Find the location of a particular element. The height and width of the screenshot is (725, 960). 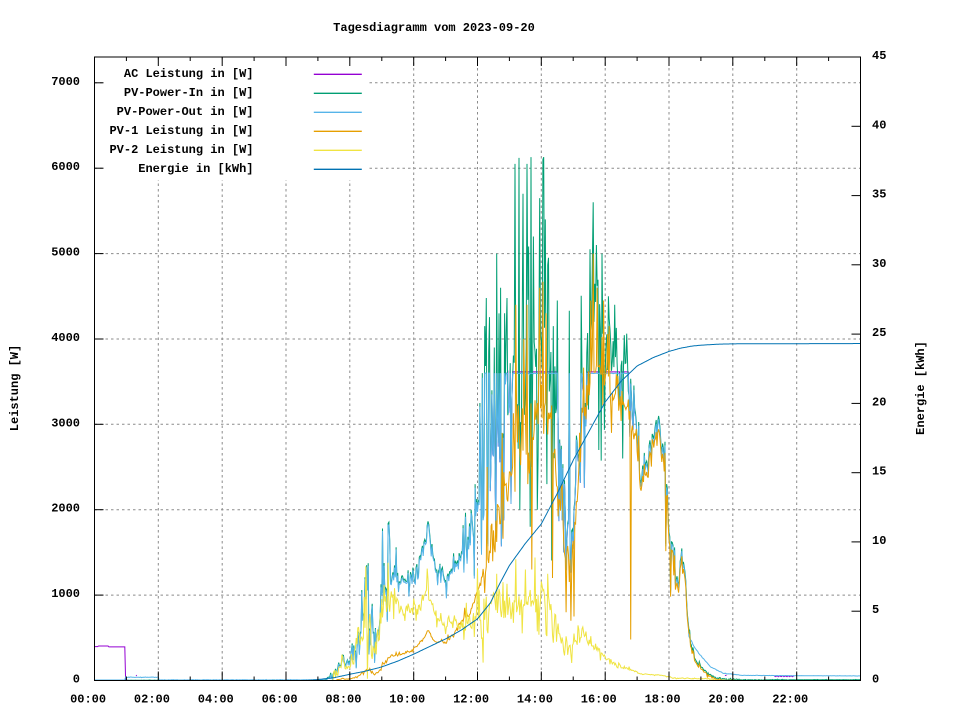

svg-text: 06:00 is located at coordinates (280, 700).